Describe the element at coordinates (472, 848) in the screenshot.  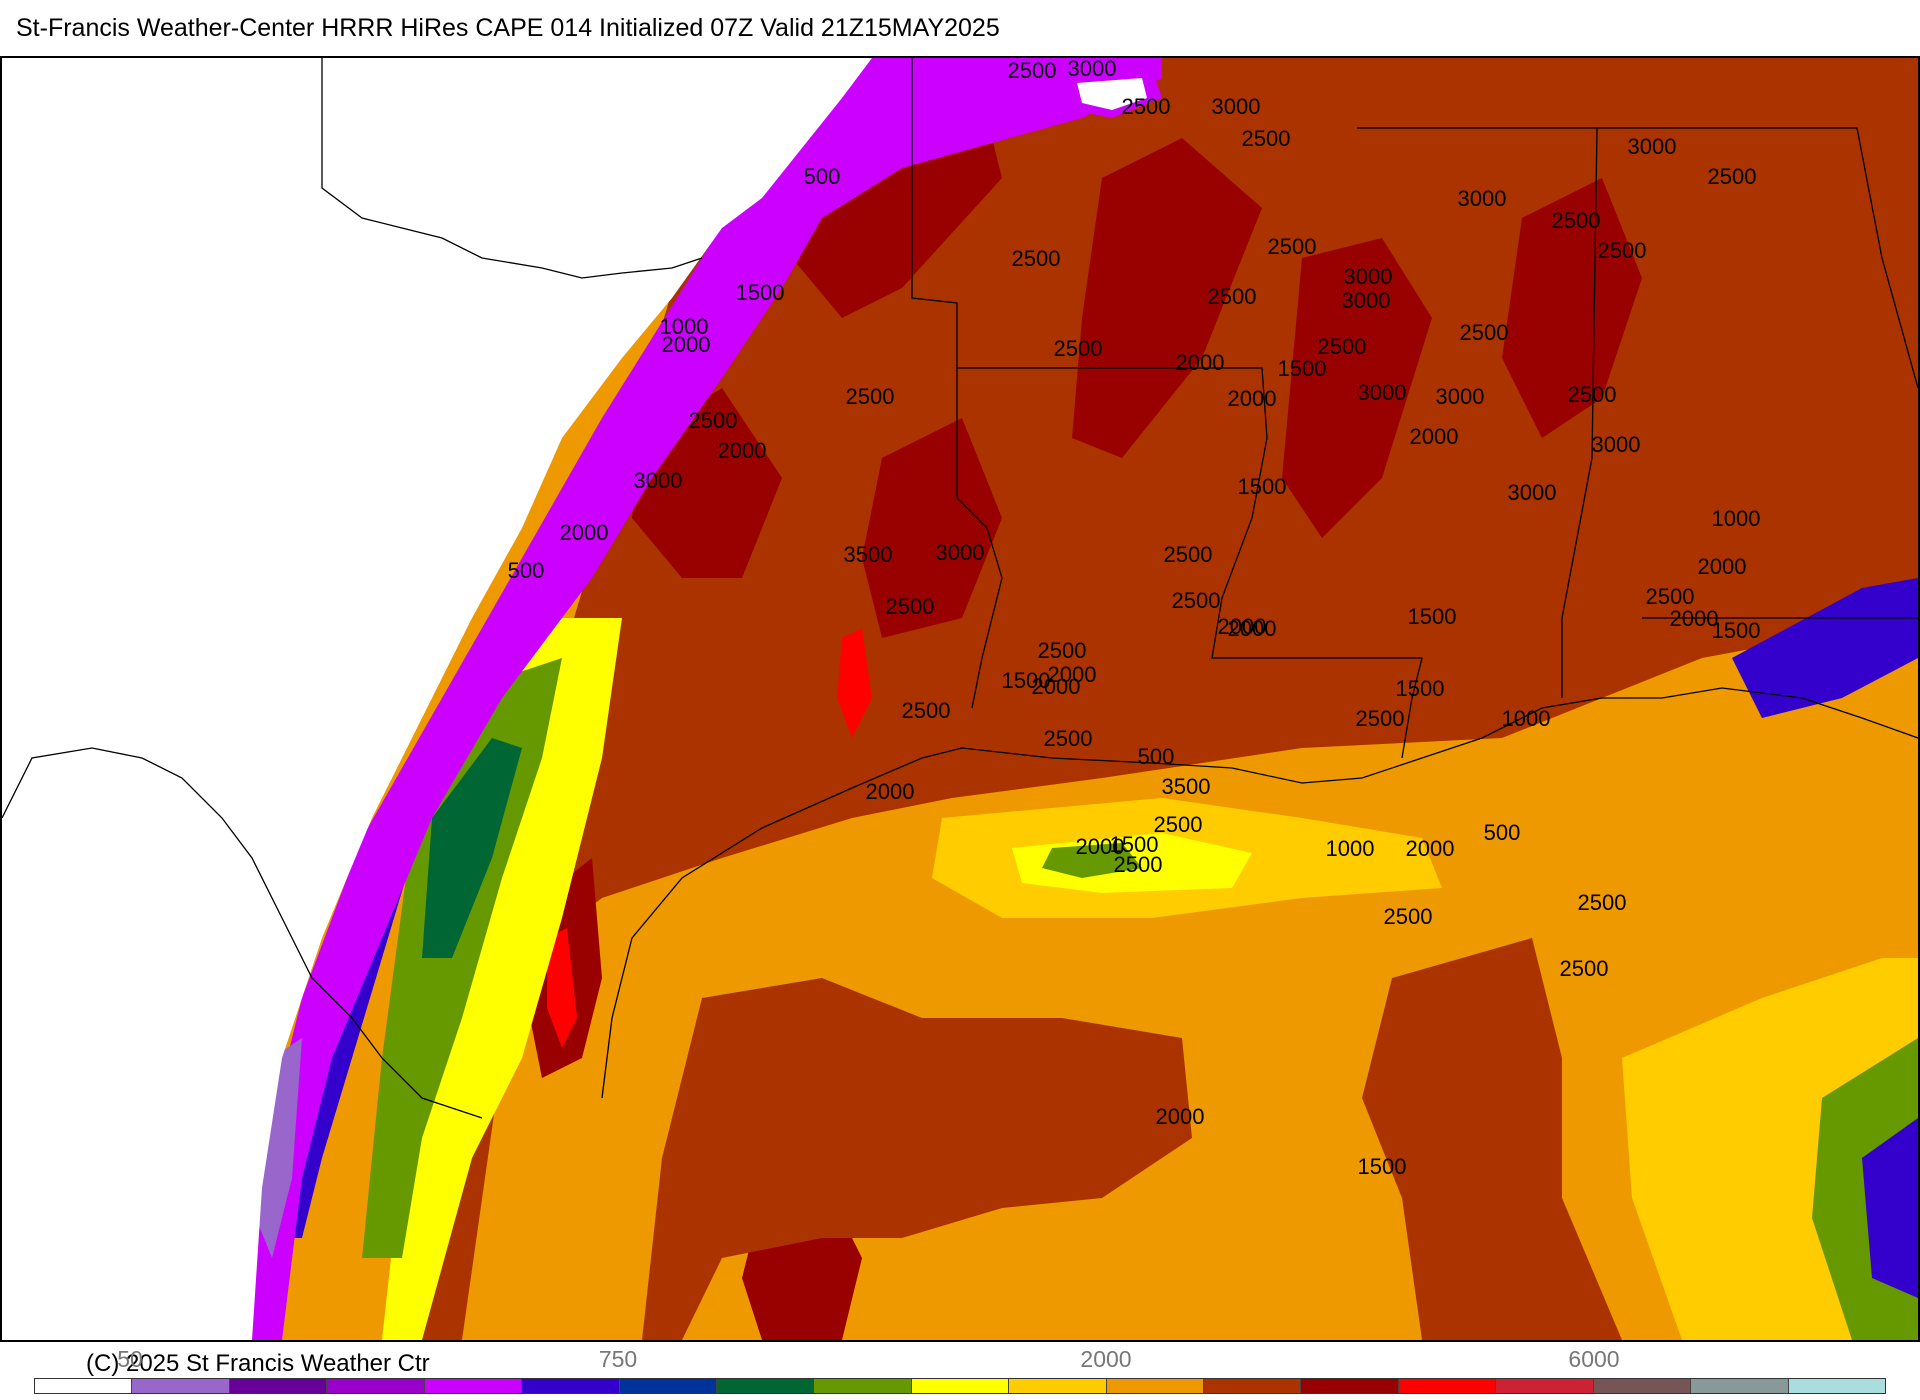
I see `cape-west-darkgreen` at that location.